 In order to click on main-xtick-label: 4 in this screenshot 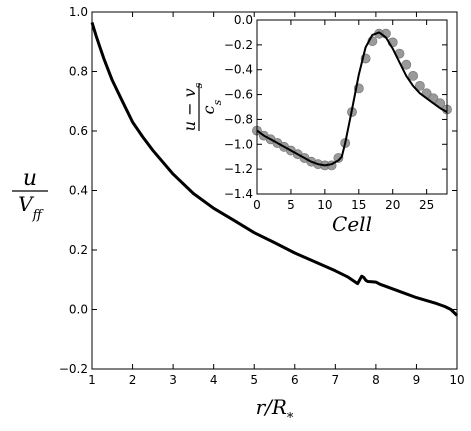, I will do `click(214, 380)`.